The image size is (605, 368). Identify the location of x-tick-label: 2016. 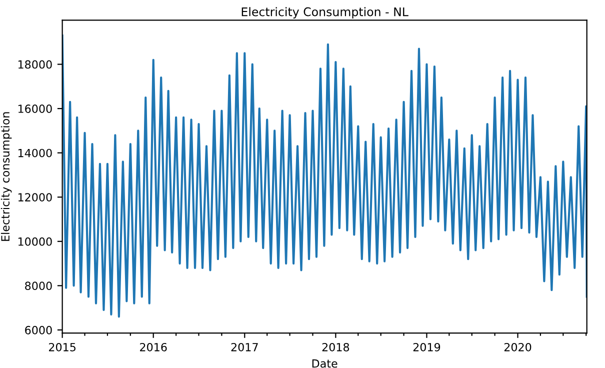
(153, 347).